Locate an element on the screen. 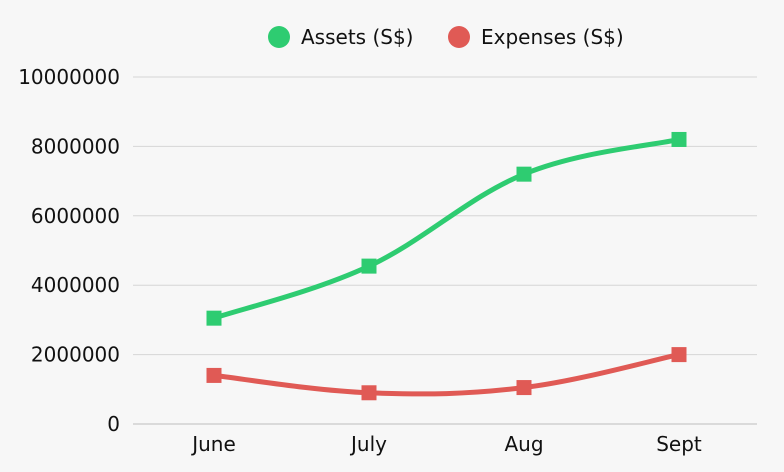  x-tick-label: Aug is located at coordinates (523, 444).